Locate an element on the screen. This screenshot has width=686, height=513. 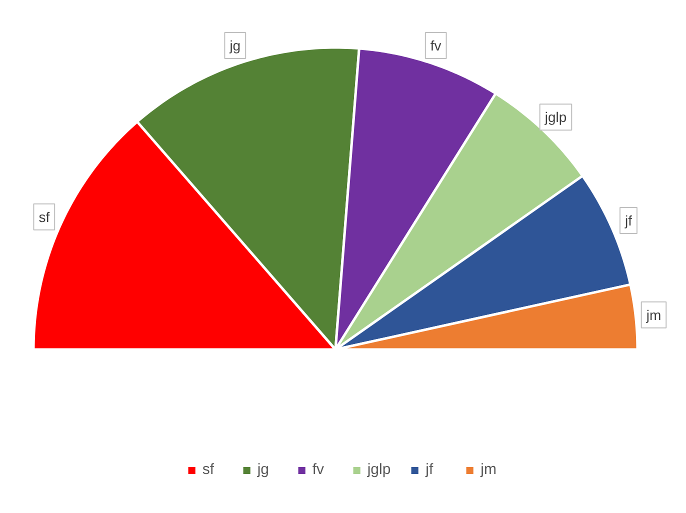
legend-label: jm is located at coordinates (489, 469).